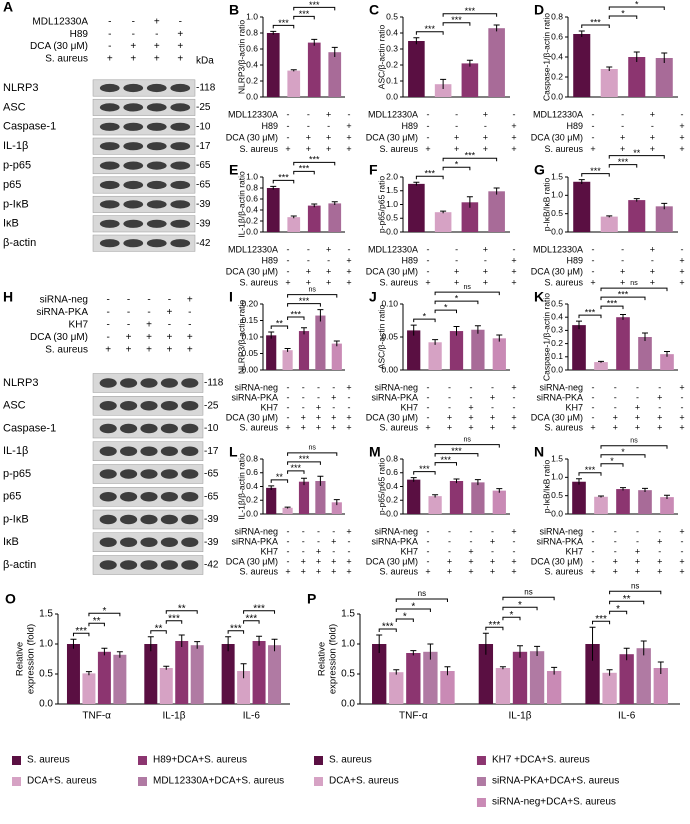  What do you see at coordinates (559, 397) in the screenshot?
I see `condition-label: siRNA-PKA` at bounding box center [559, 397].